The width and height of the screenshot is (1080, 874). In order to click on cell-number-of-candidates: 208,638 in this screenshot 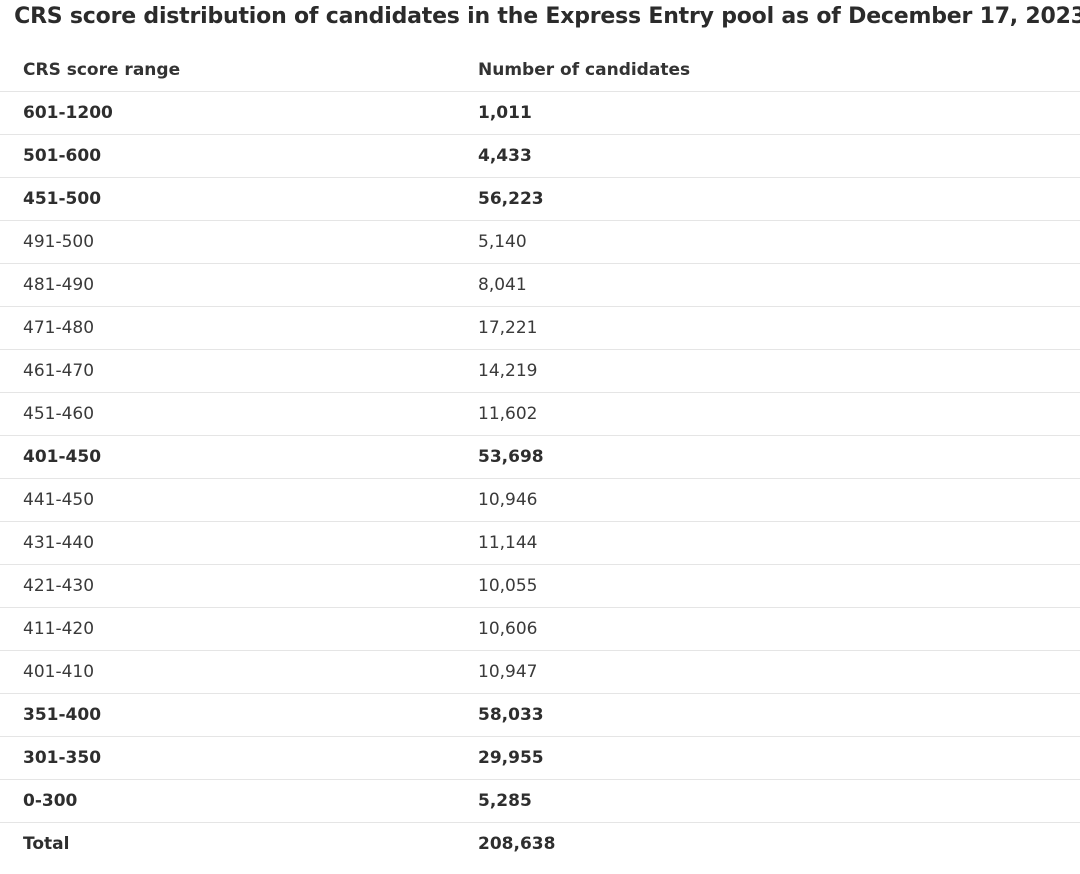, I will do `click(517, 844)`.